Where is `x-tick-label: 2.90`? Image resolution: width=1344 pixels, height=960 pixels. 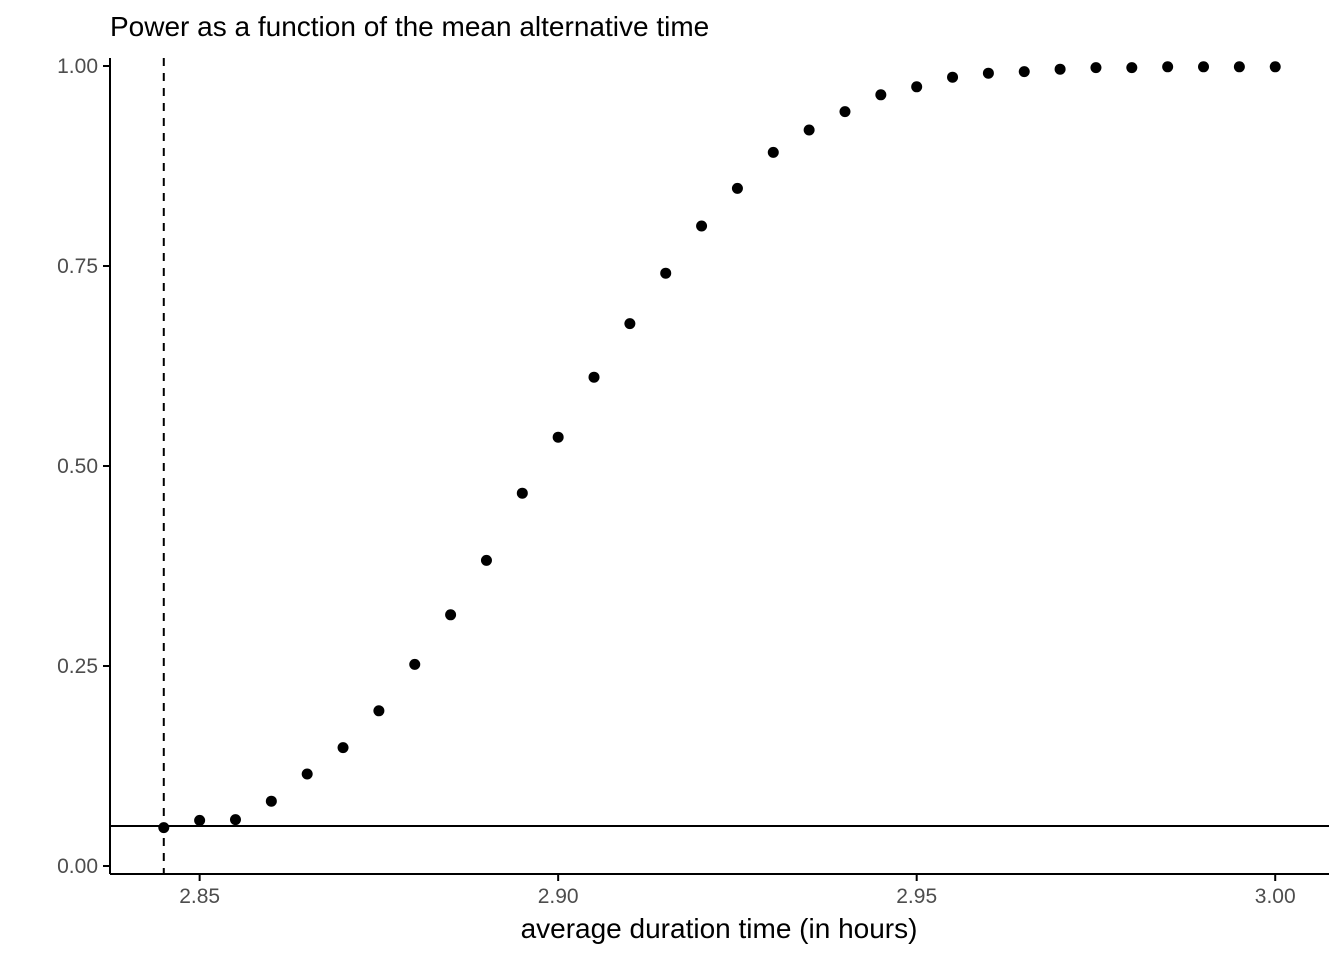
x-tick-label: 2.90 is located at coordinates (558, 896).